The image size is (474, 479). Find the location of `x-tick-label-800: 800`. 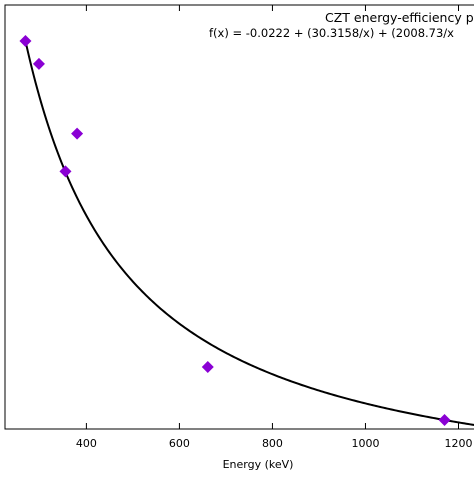

x-tick-label-800: 800 is located at coordinates (272, 443).